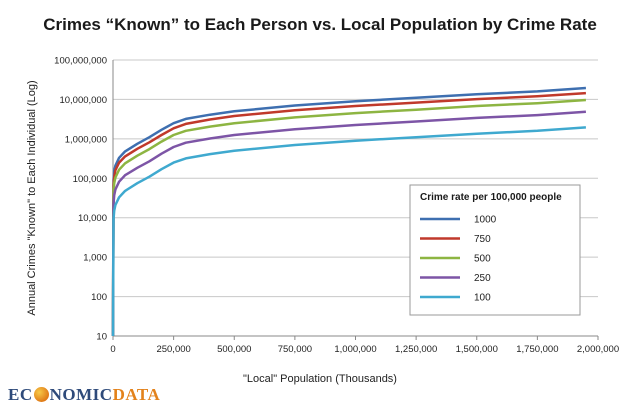  What do you see at coordinates (90, 179) in the screenshot?
I see `y-tick-label: 100,000` at bounding box center [90, 179].